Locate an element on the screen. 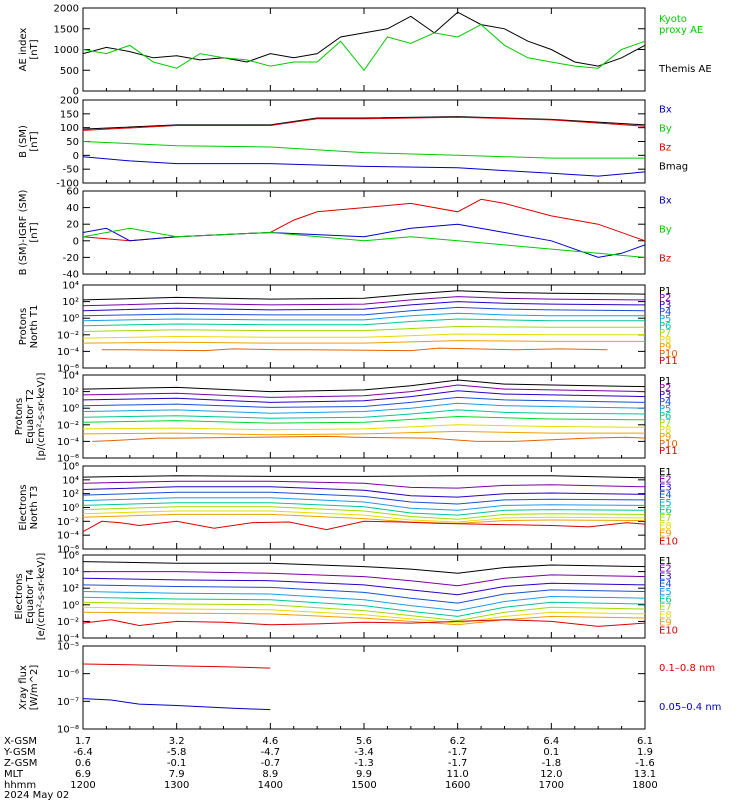  legend-label-line: By is located at coordinates (665, 128).